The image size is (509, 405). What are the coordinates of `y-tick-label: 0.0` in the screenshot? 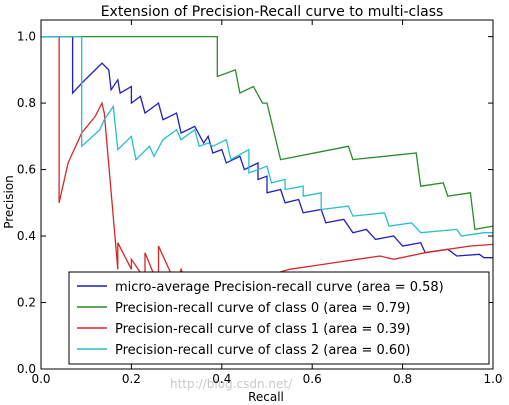 It's located at (26, 369).